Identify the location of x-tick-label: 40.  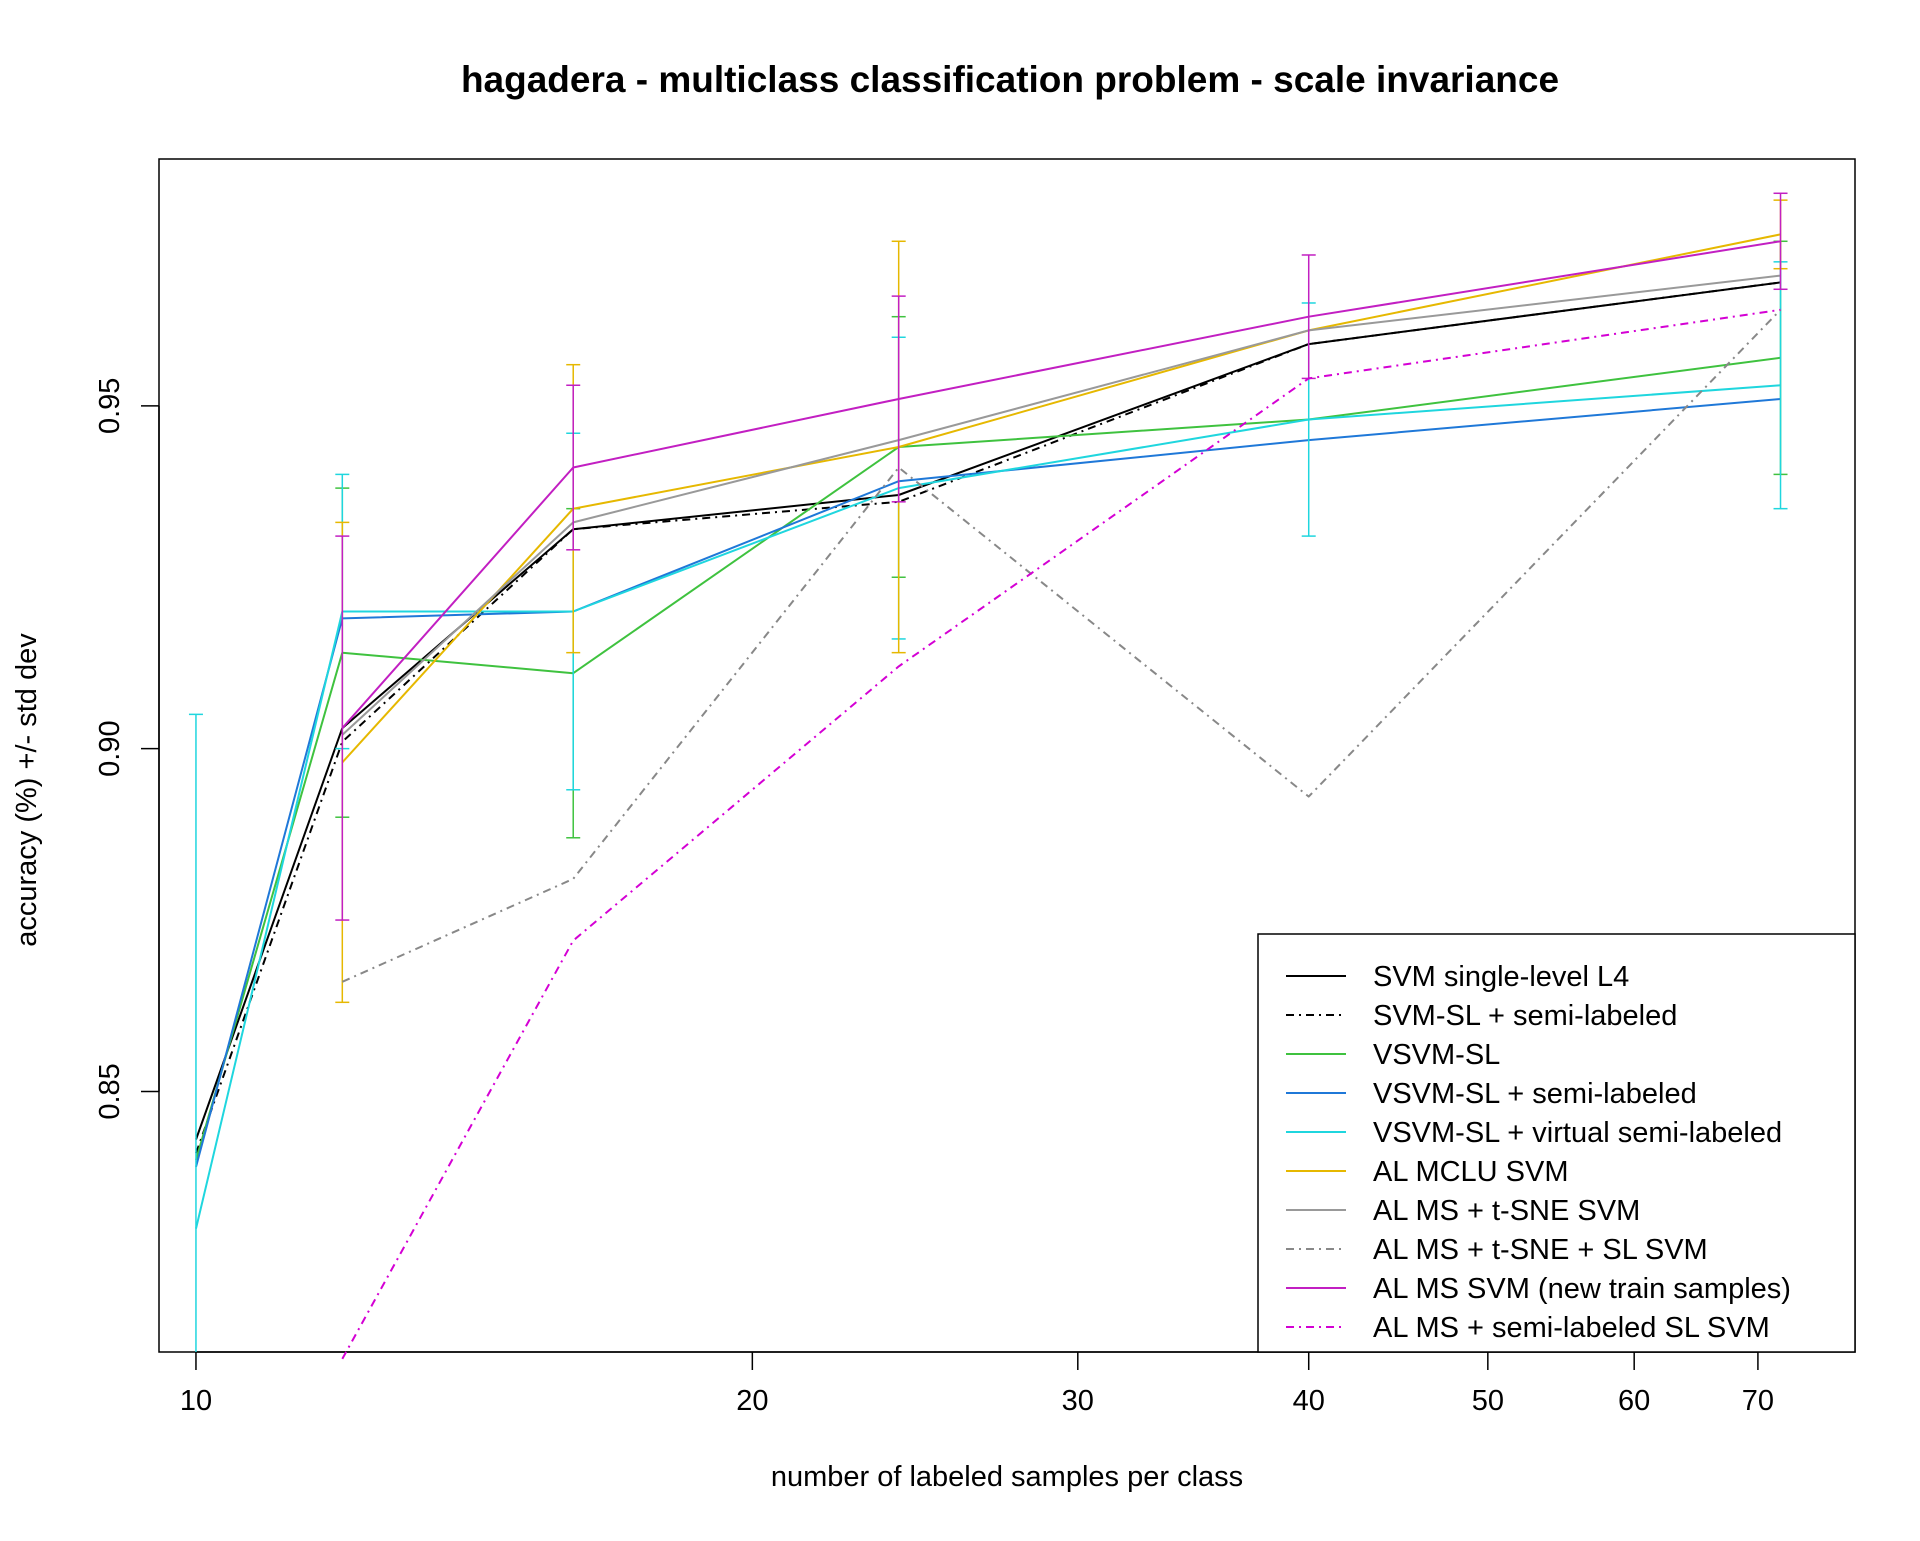
(1309, 1401).